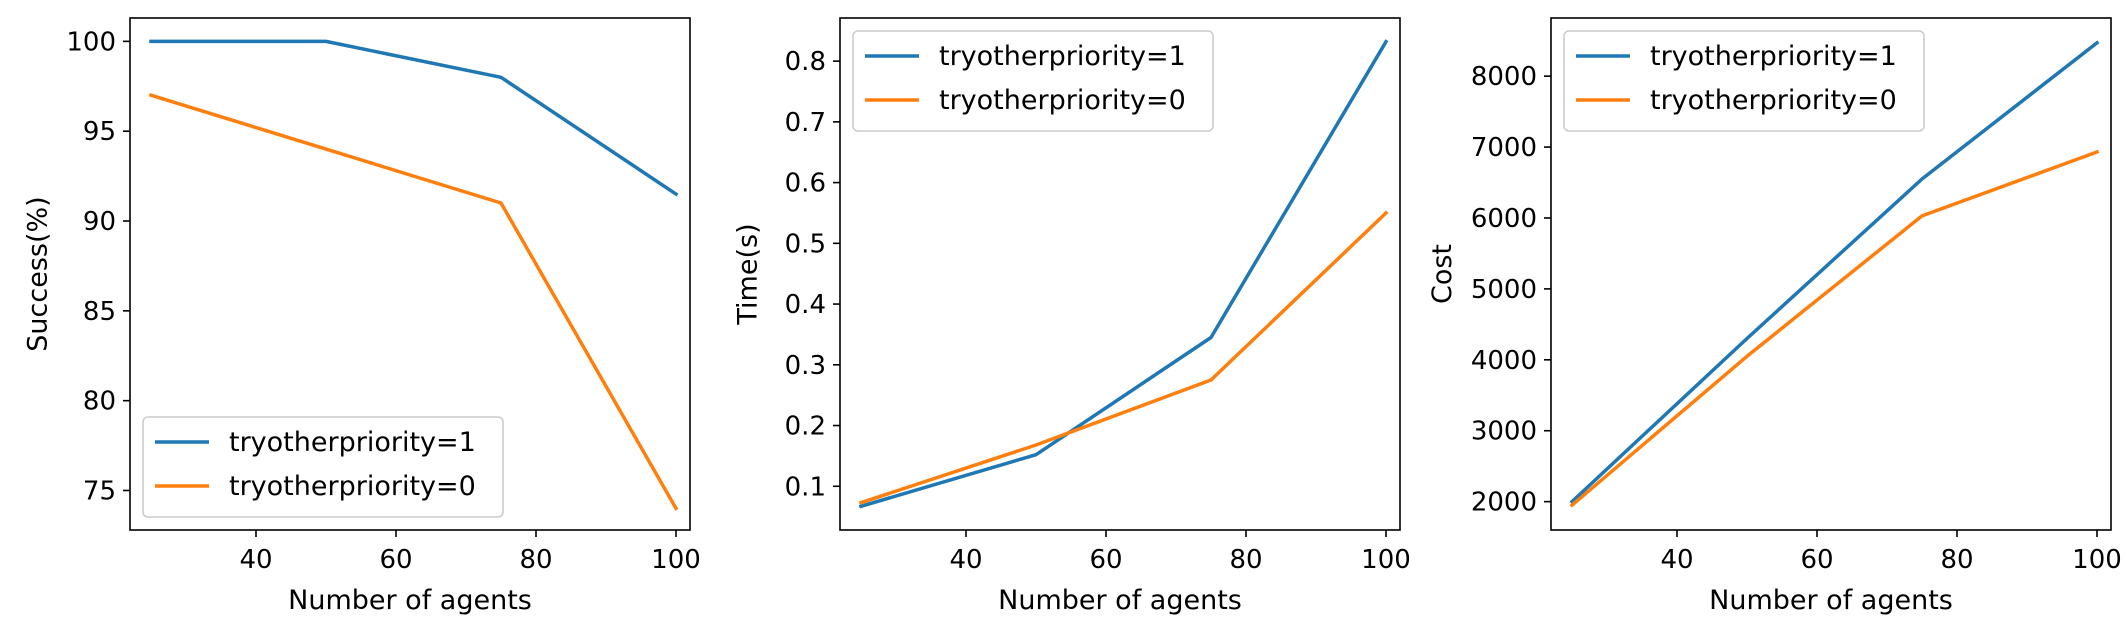 This screenshot has width=2126, height=620. I want to click on y-tick-label: 0.4, so click(805, 305).